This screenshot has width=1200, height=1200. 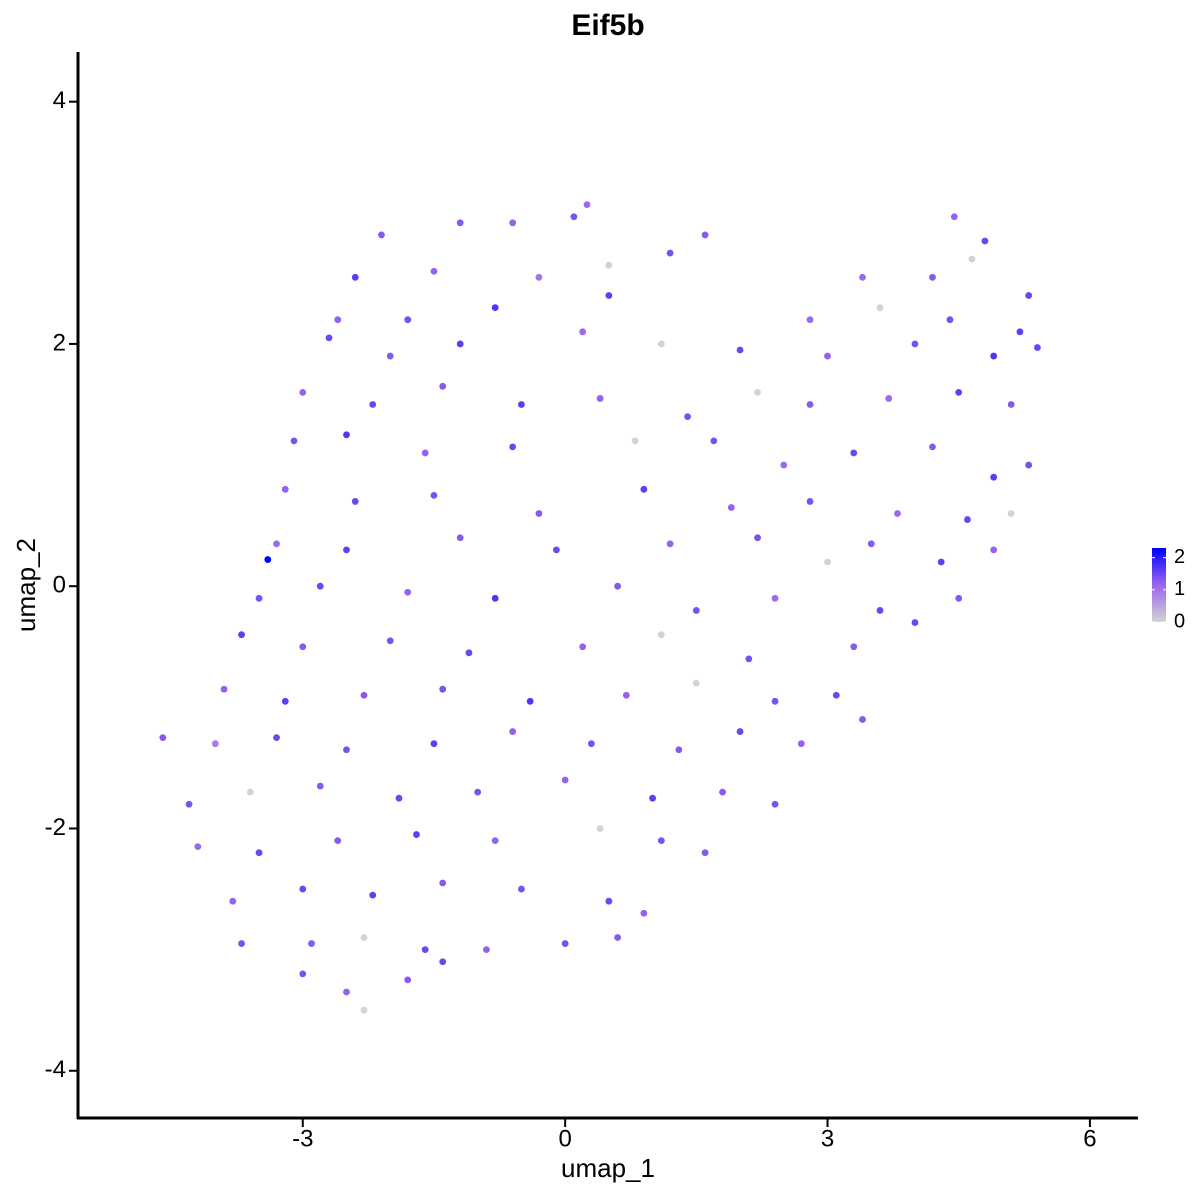 I want to click on colorbar-tick-label: 0, so click(x=1179, y=621).